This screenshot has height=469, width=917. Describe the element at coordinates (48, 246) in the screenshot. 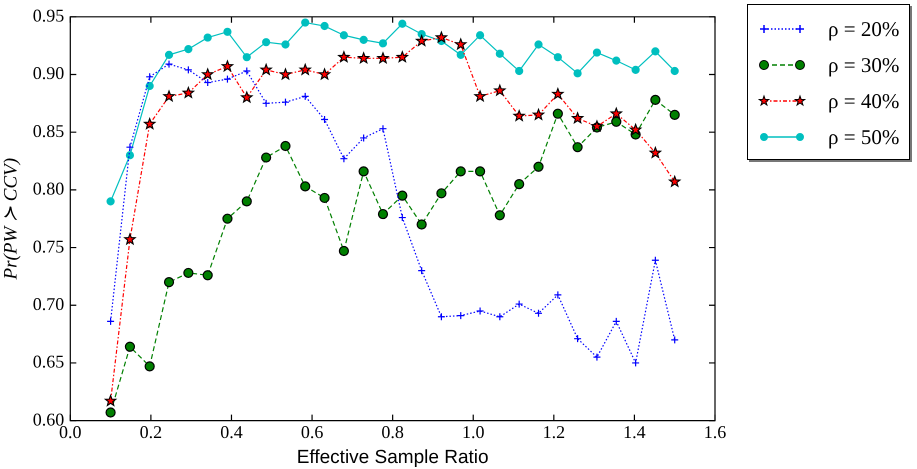

I see `y-tick-label: 0.75` at that location.